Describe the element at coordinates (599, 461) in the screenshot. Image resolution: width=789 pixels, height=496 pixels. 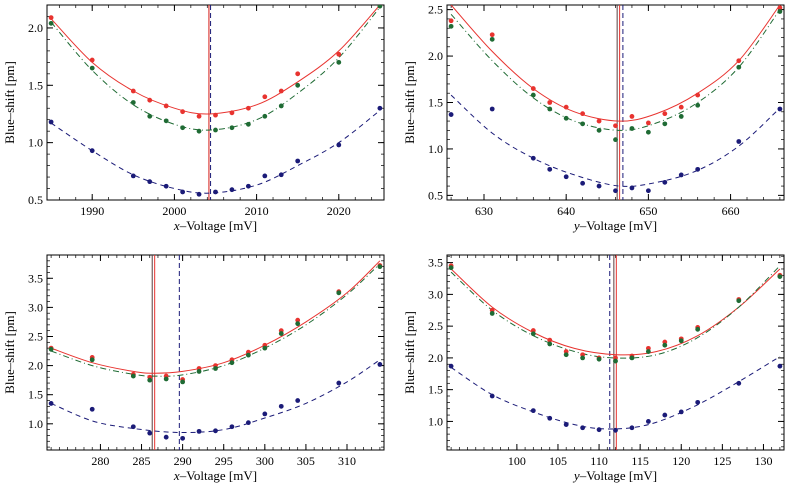
I see `x-tick-label: 110` at that location.